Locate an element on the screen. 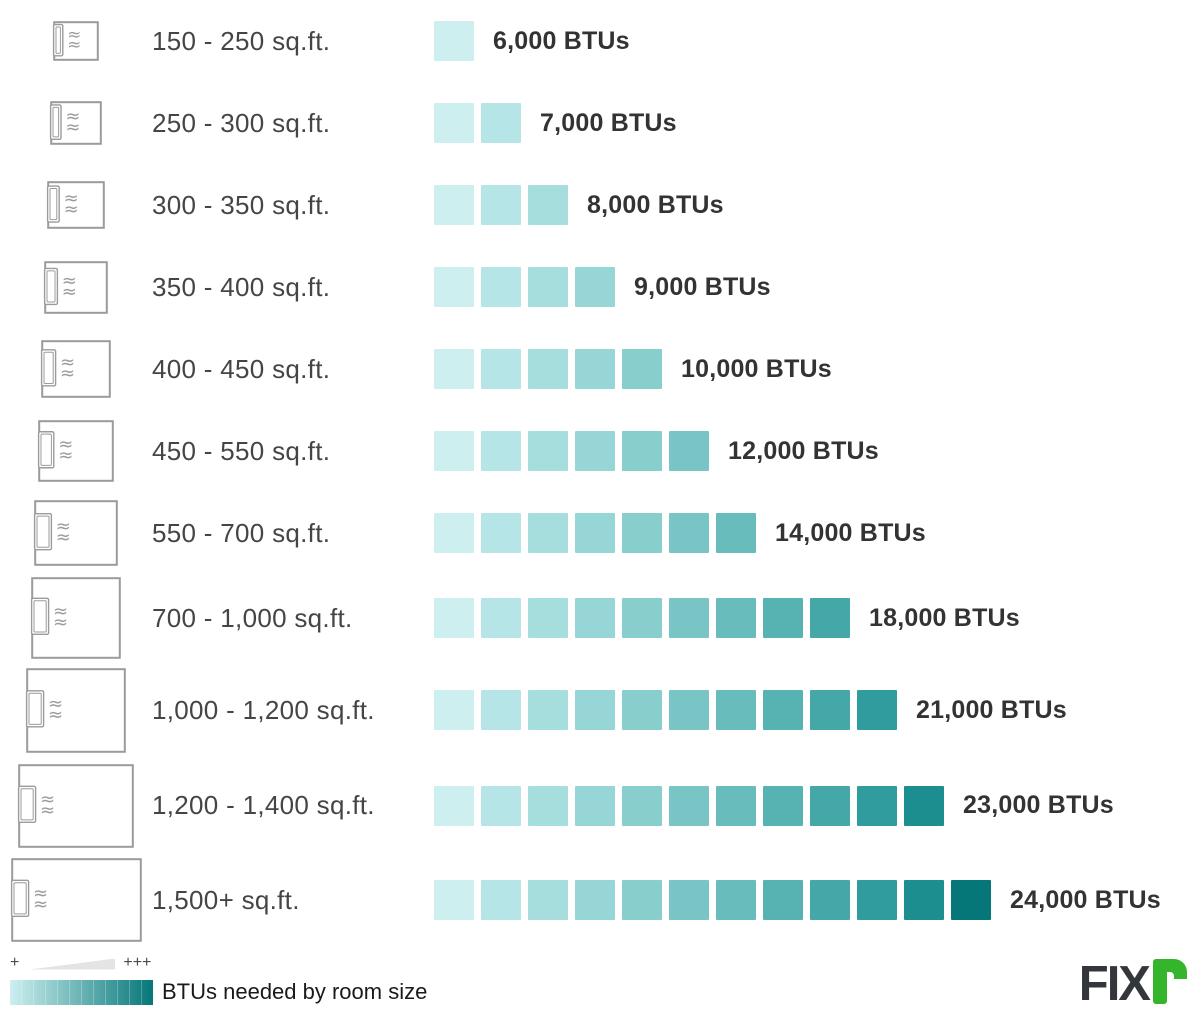  legend-max-symbol: +++ is located at coordinates (137, 962).